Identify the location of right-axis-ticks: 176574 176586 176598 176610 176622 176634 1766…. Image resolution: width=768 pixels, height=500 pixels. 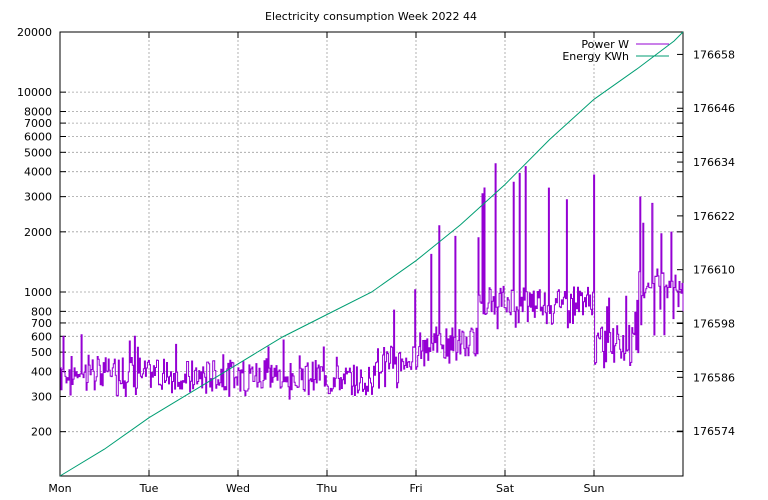
(706, 243).